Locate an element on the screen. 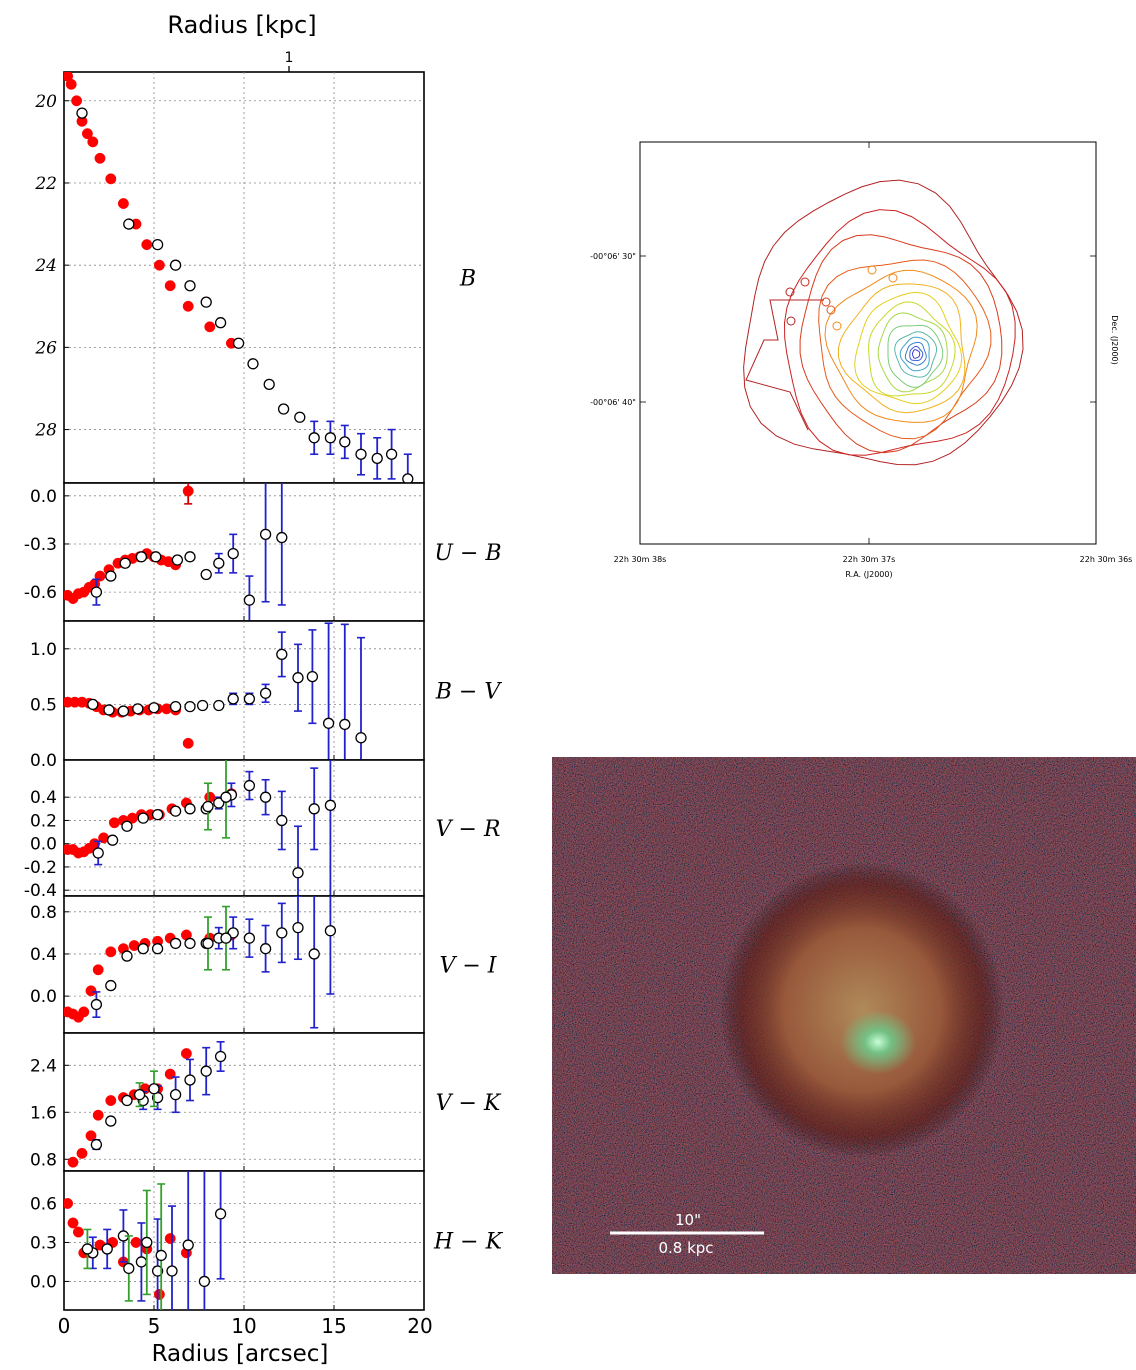 Image resolution: width=1136 pixels, height=1370 pixels. bottom-tick-0: 0 is located at coordinates (64, 1326).